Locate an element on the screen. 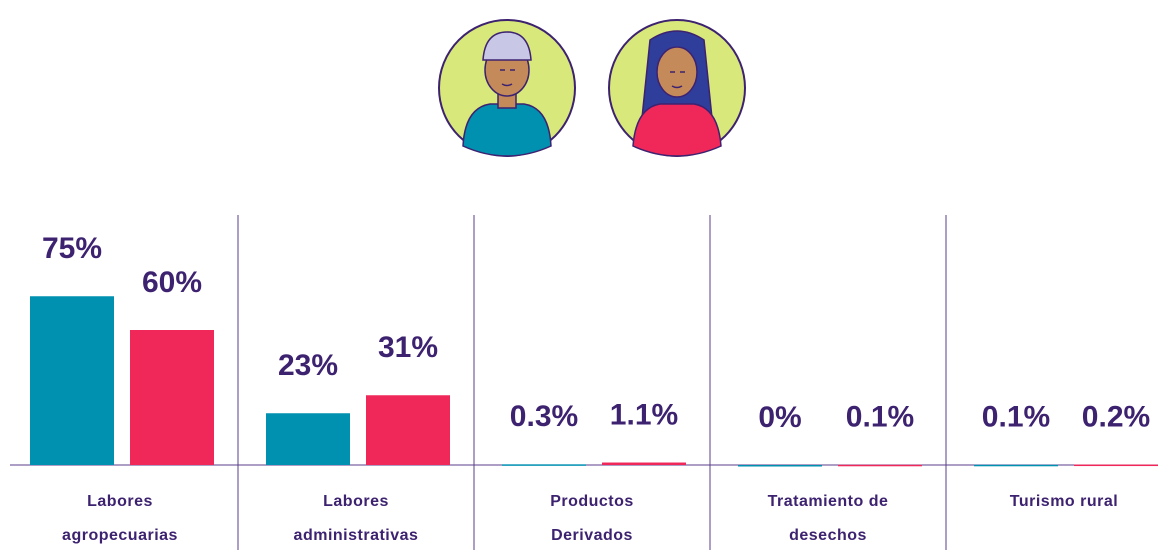 The height and width of the screenshot is (550, 1158). value-label: 0.2% is located at coordinates (1116, 416).